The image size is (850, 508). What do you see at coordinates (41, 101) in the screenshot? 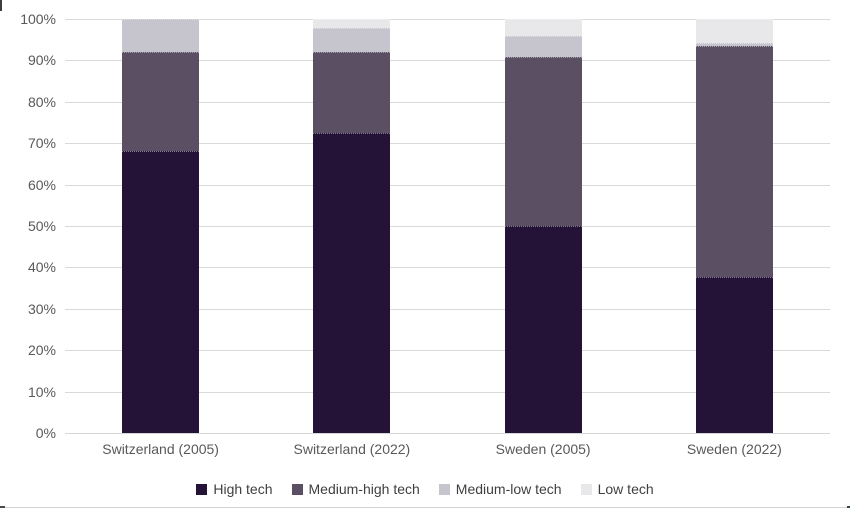
I see `y-axis-tick-label: 80%` at bounding box center [41, 101].